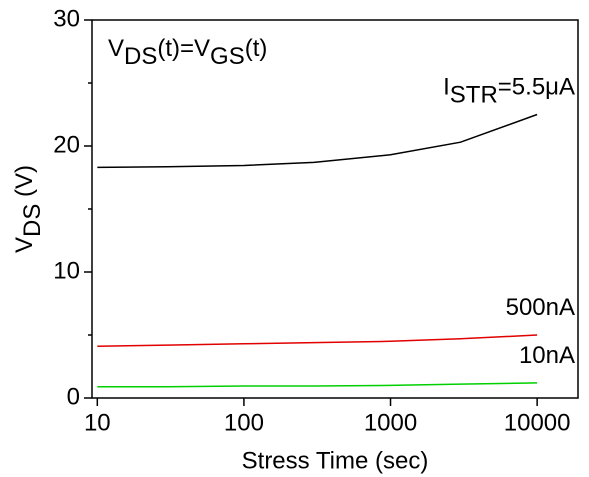 The image size is (589, 477). What do you see at coordinates (244, 422) in the screenshot?
I see `x-tick-label: 100` at bounding box center [244, 422].